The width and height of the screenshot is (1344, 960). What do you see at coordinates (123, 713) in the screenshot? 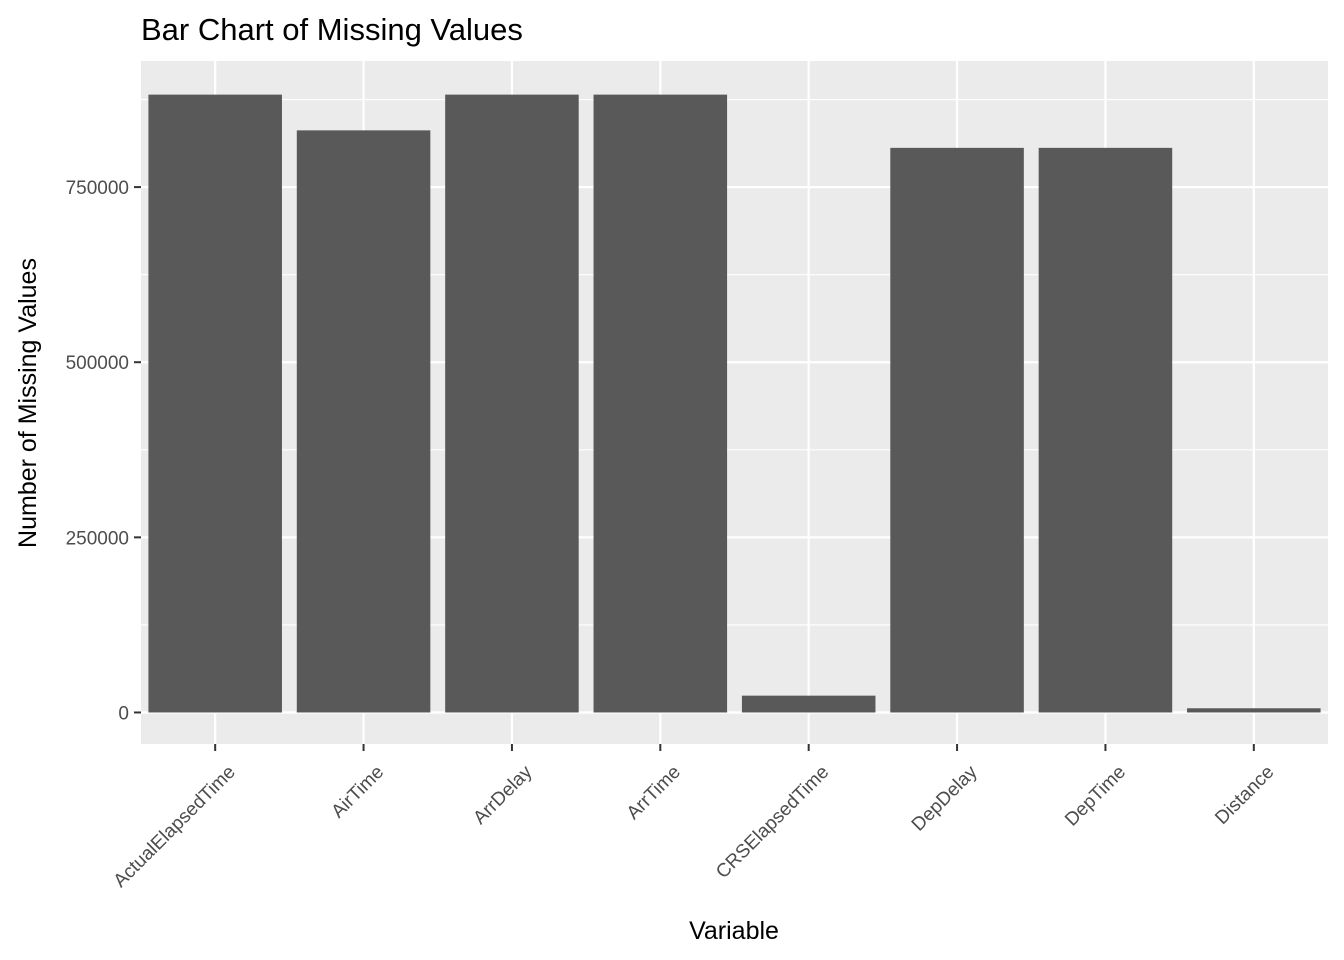
I see `y-tick-label: 0` at bounding box center [123, 713].